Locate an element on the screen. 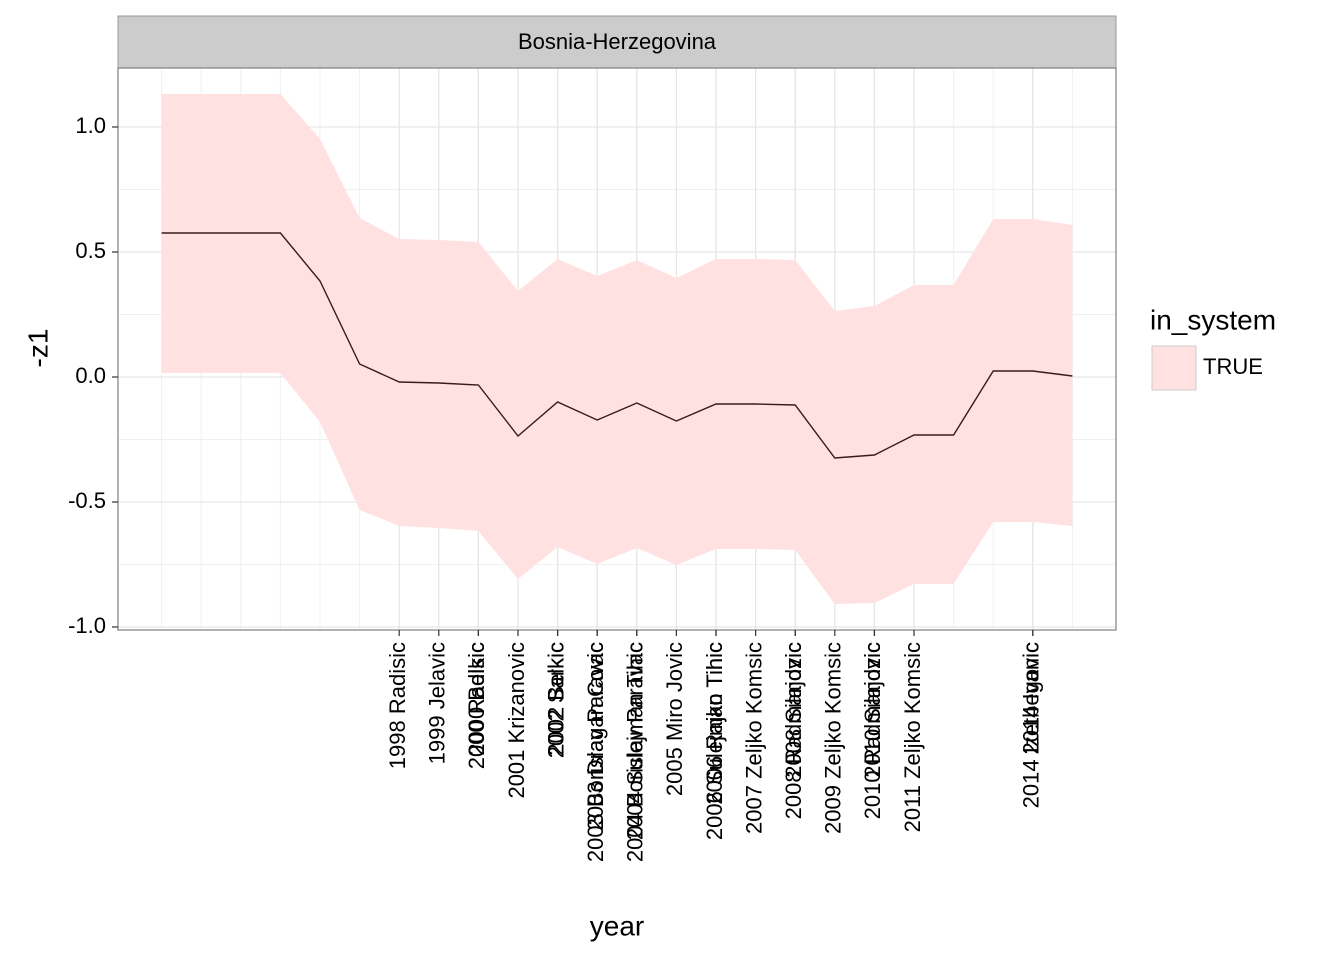  x-tick-label: 2001 Krizanovic is located at coordinates (516, 720).